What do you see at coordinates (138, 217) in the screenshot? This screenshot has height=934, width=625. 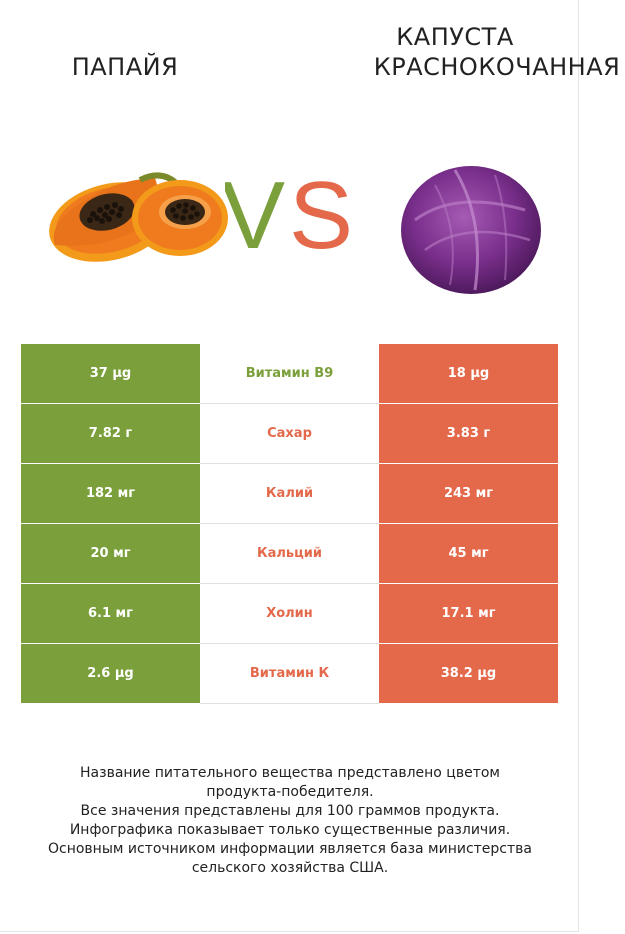 I see `papaya-image` at bounding box center [138, 217].